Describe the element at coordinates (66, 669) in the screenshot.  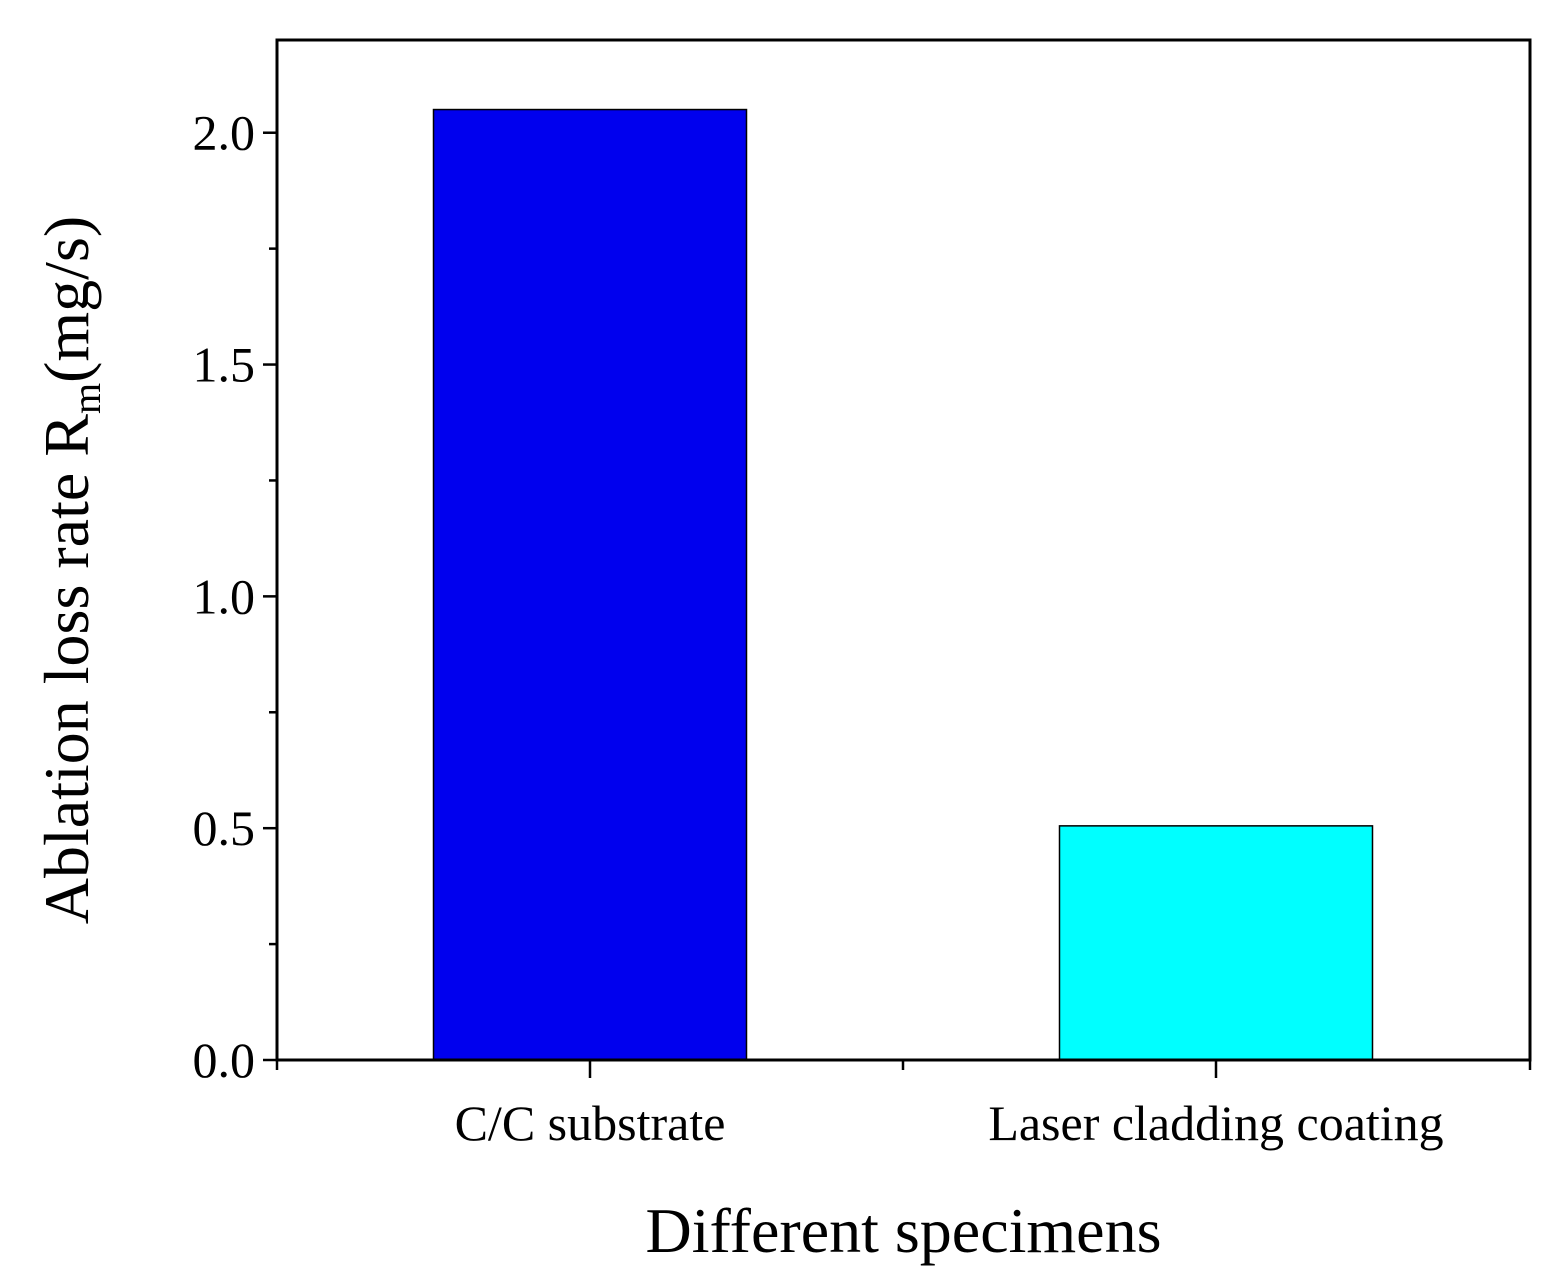
I see `y-axis-title-main: Ablation loss rate R` at that location.